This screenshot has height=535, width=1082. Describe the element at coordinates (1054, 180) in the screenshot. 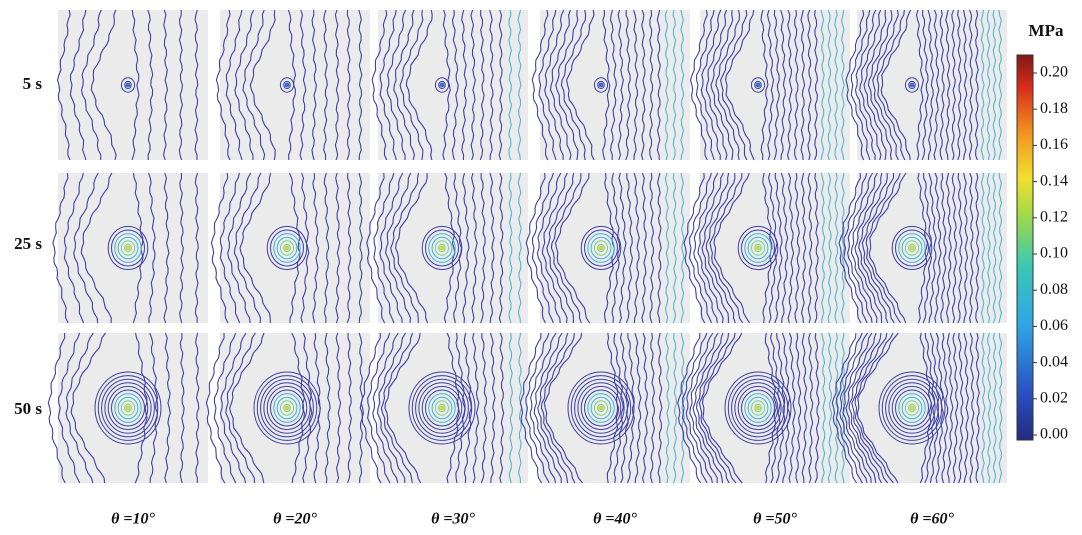

I see `colorbar-tick-label: 0.14` at that location.